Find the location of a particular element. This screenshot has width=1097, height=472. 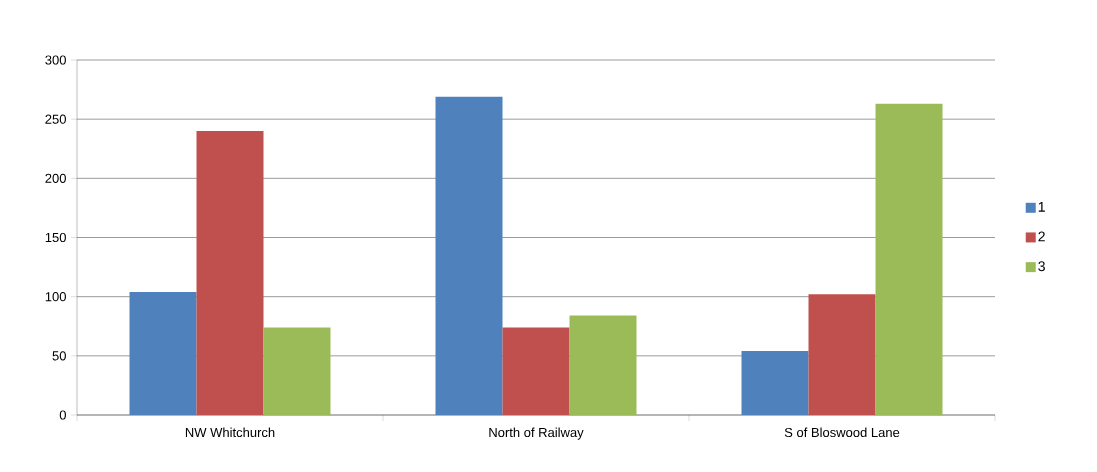

y-tick-label: 200 is located at coordinates (55, 178).